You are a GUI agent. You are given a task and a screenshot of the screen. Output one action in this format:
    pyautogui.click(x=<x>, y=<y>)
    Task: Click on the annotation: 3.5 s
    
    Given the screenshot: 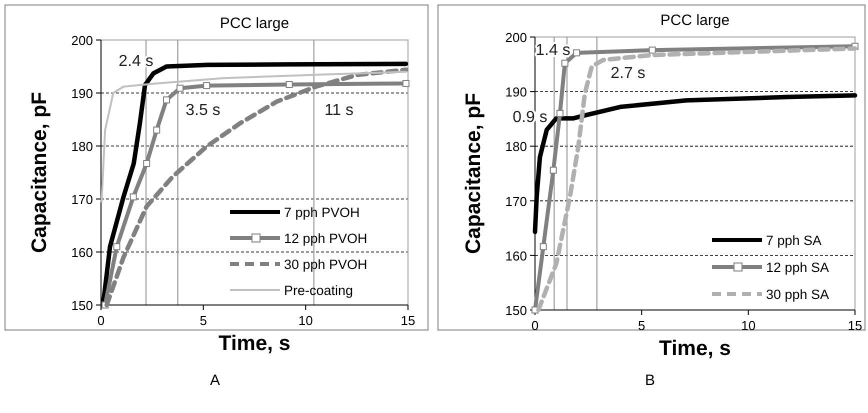 What is the action you would take?
    pyautogui.click(x=203, y=110)
    